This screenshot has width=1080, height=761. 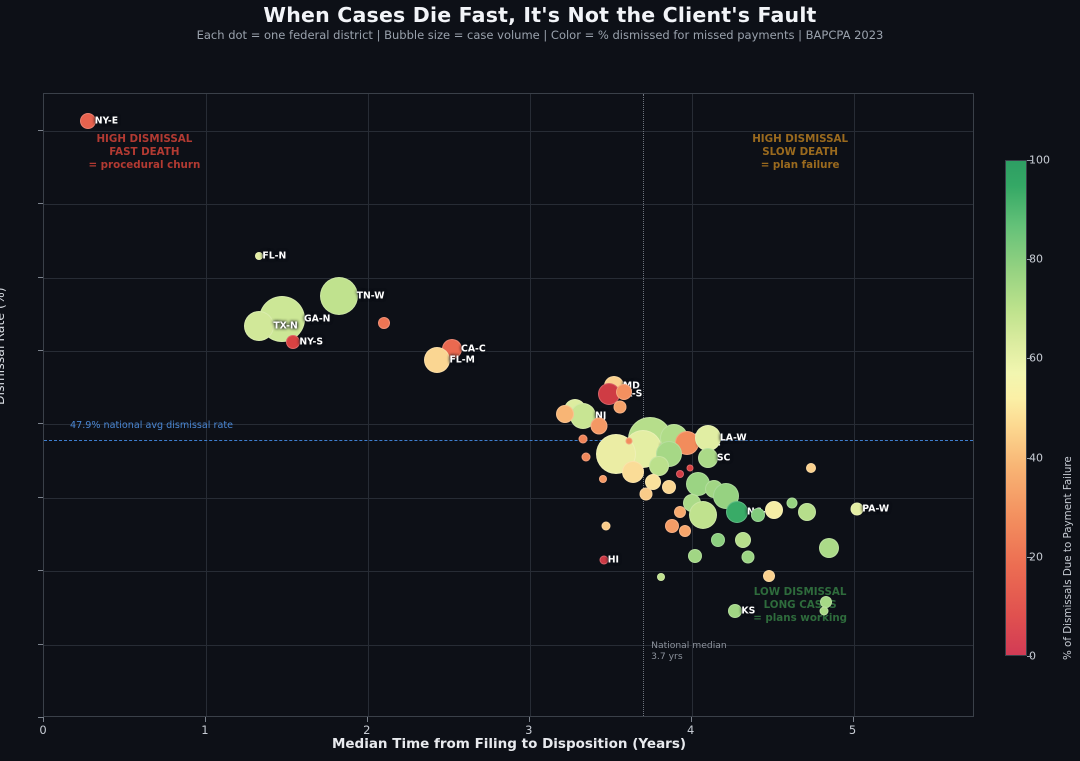 I want to click on quadrant-annotation-q-top-right: HIGH DISMISSAL SLOW DEATH = plan failure, so click(x=800, y=152).